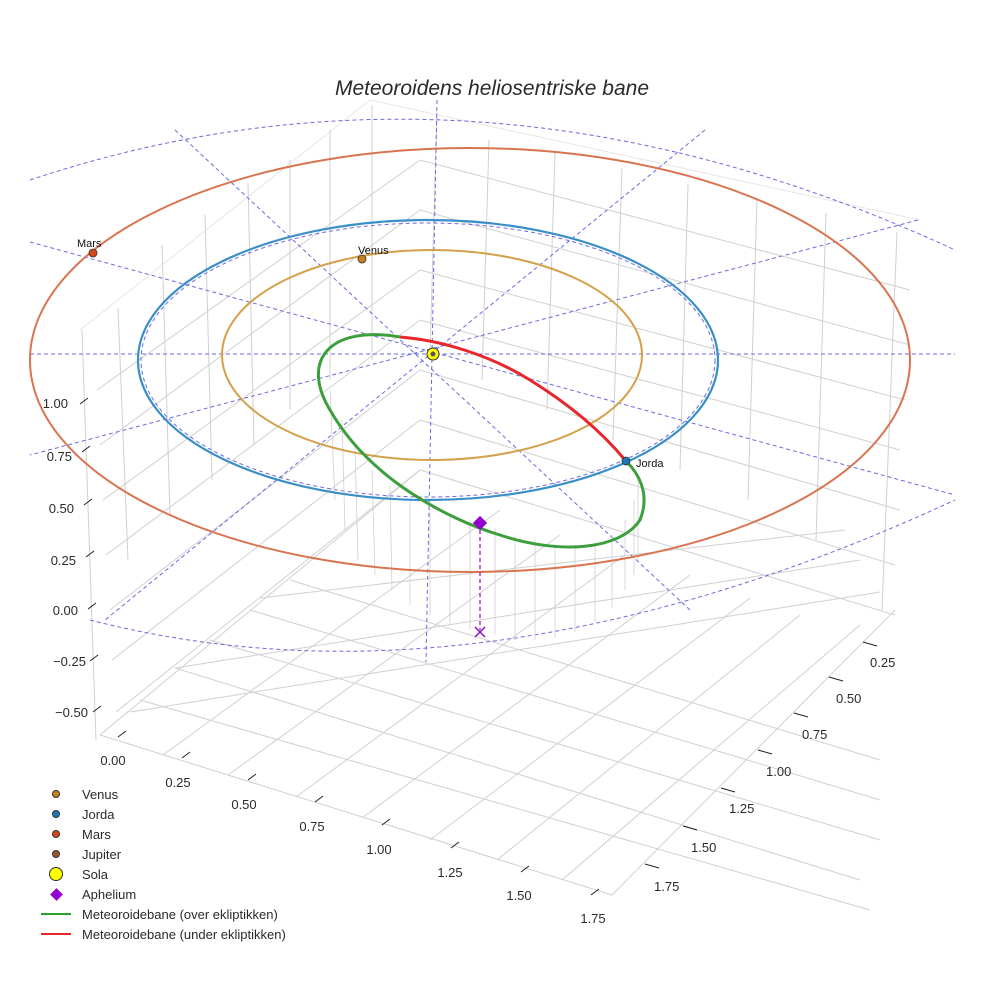 This screenshot has height=984, width=984. What do you see at coordinates (353, 828) in the screenshot?
I see `x-axis: 0.00 0.25 0.50 0.75 1.00 1.25 1.50 1.75` at bounding box center [353, 828].